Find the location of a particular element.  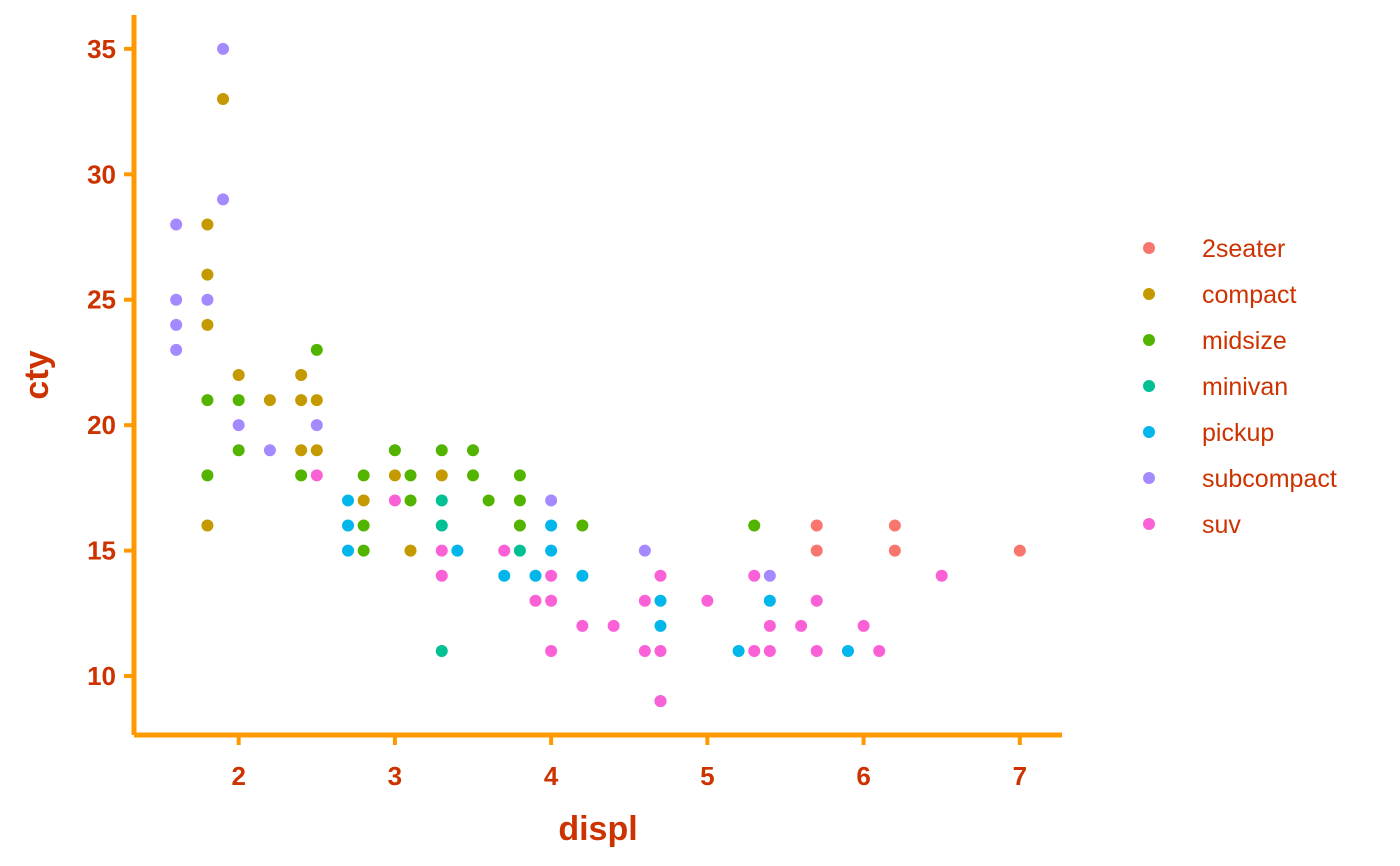

legend-key-suv is located at coordinates (1149, 524).